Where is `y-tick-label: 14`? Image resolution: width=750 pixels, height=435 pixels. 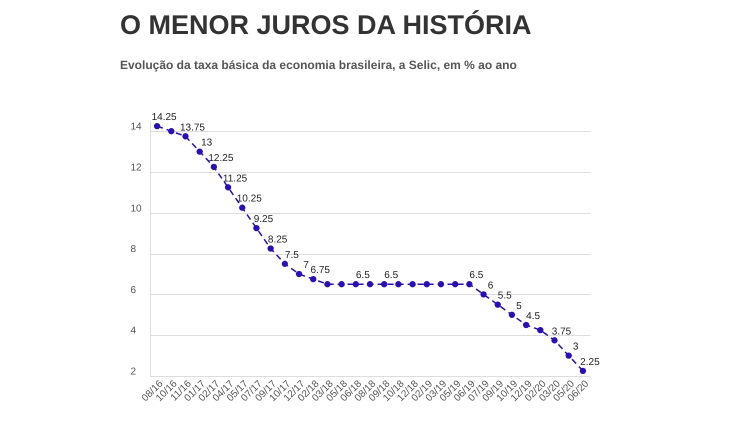
y-tick-label: 14 is located at coordinates (136, 127).